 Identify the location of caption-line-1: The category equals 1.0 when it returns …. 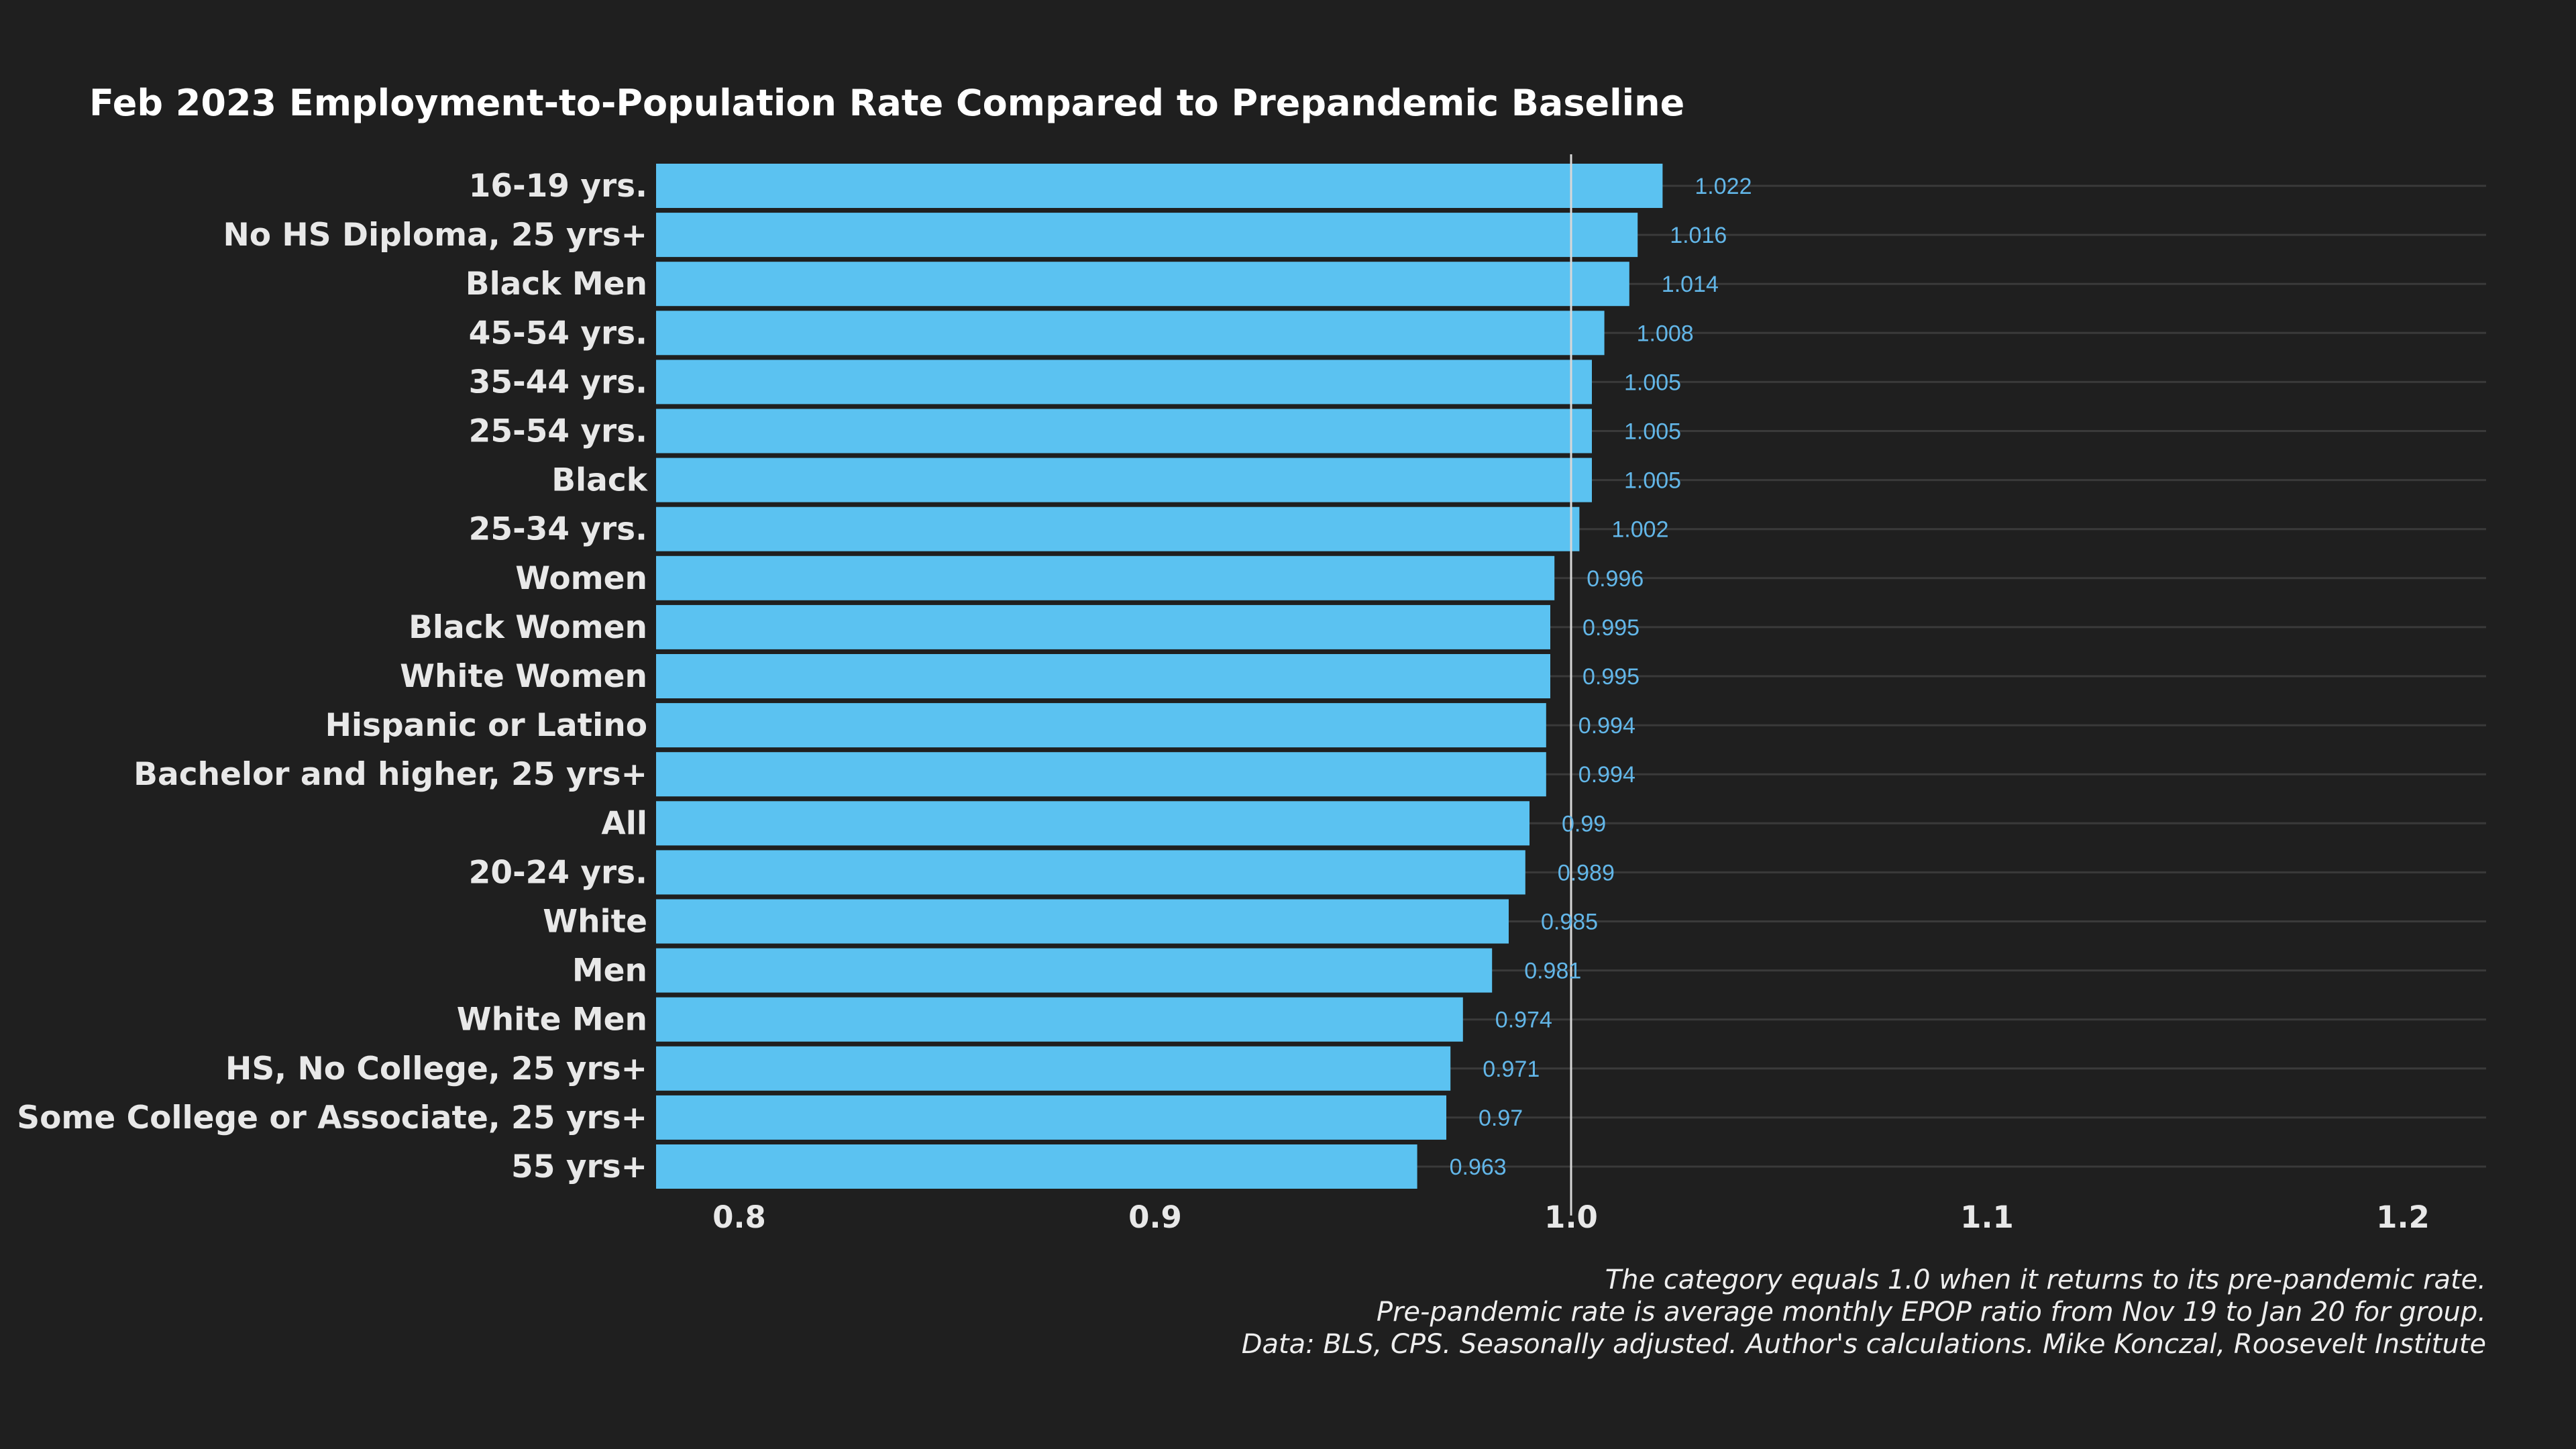
(2045, 1280).